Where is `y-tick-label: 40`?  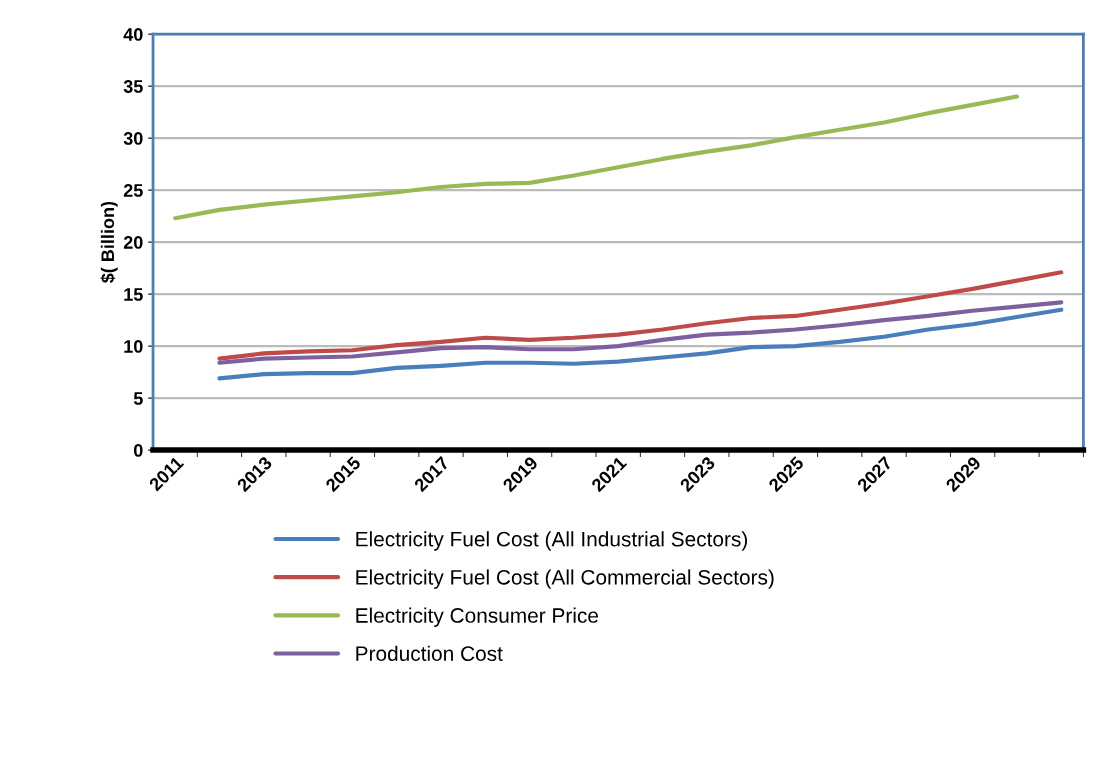
y-tick-label: 40 is located at coordinates (133, 34).